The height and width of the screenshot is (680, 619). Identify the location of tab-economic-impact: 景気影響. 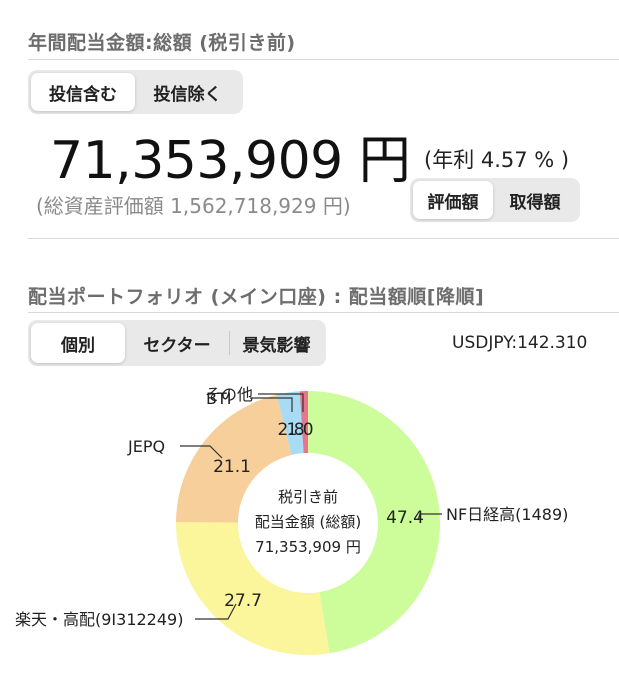
(276, 345).